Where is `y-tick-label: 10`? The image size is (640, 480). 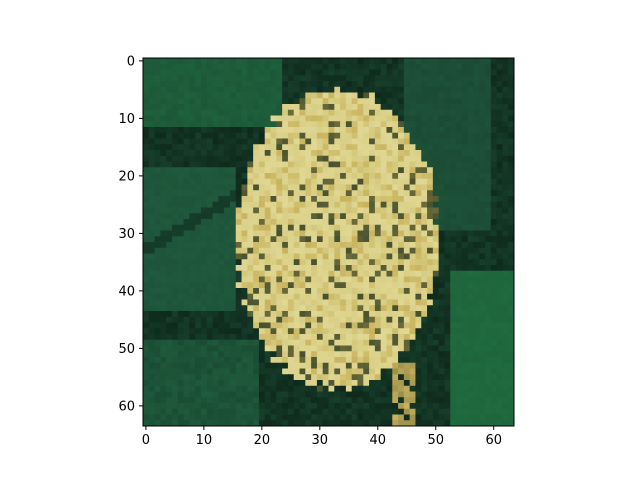
y-tick-label: 10 is located at coordinates (126, 119).